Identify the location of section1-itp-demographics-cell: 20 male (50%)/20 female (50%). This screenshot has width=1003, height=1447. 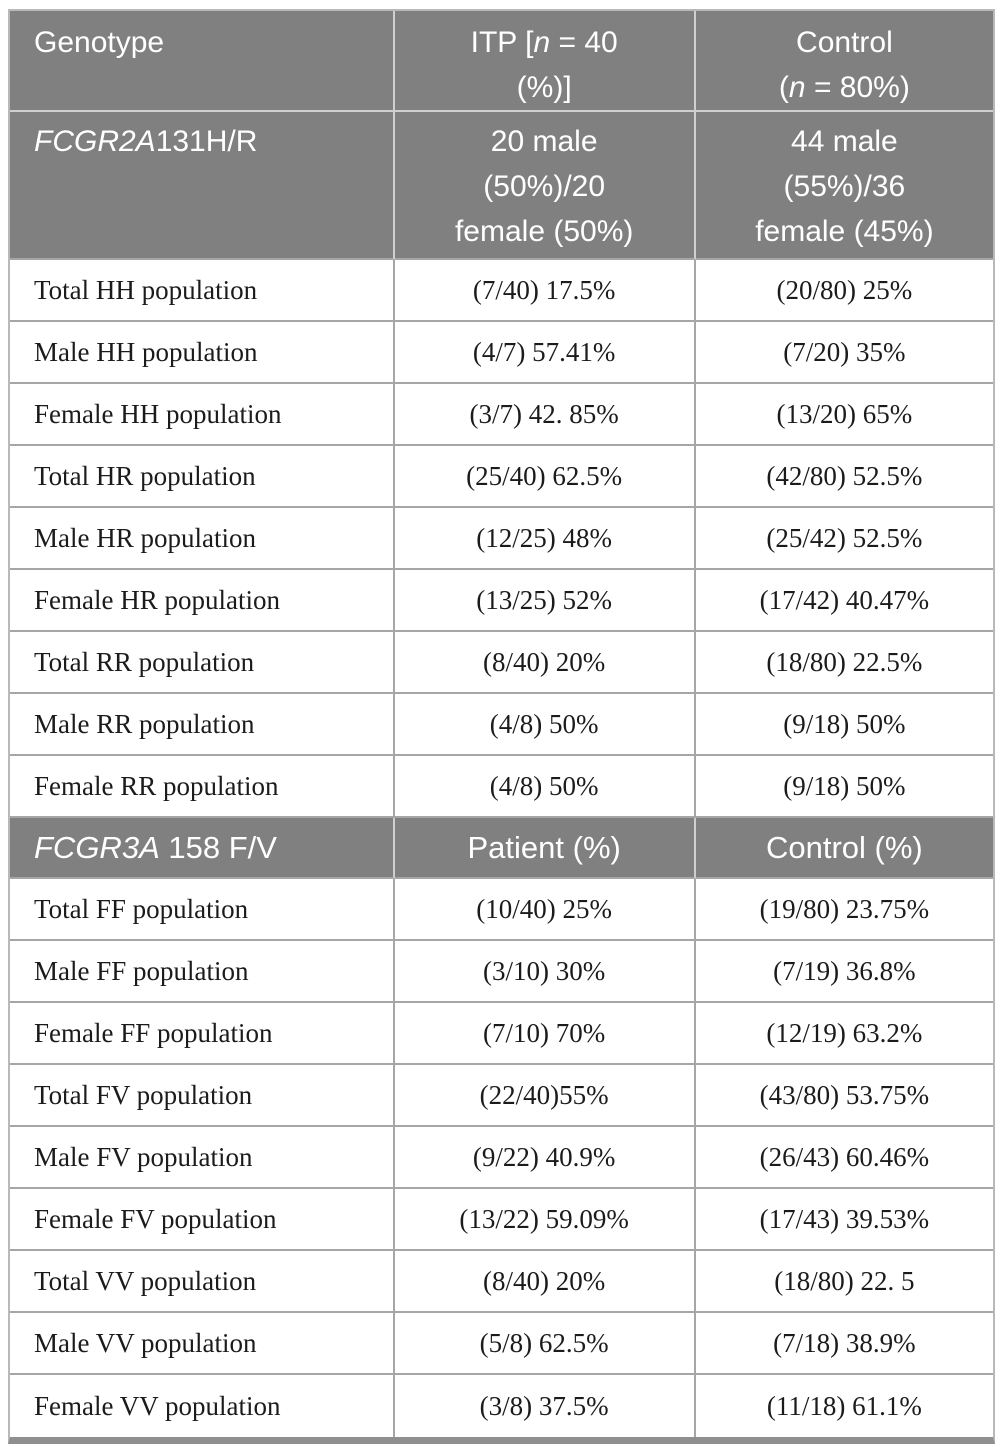
(545, 186).